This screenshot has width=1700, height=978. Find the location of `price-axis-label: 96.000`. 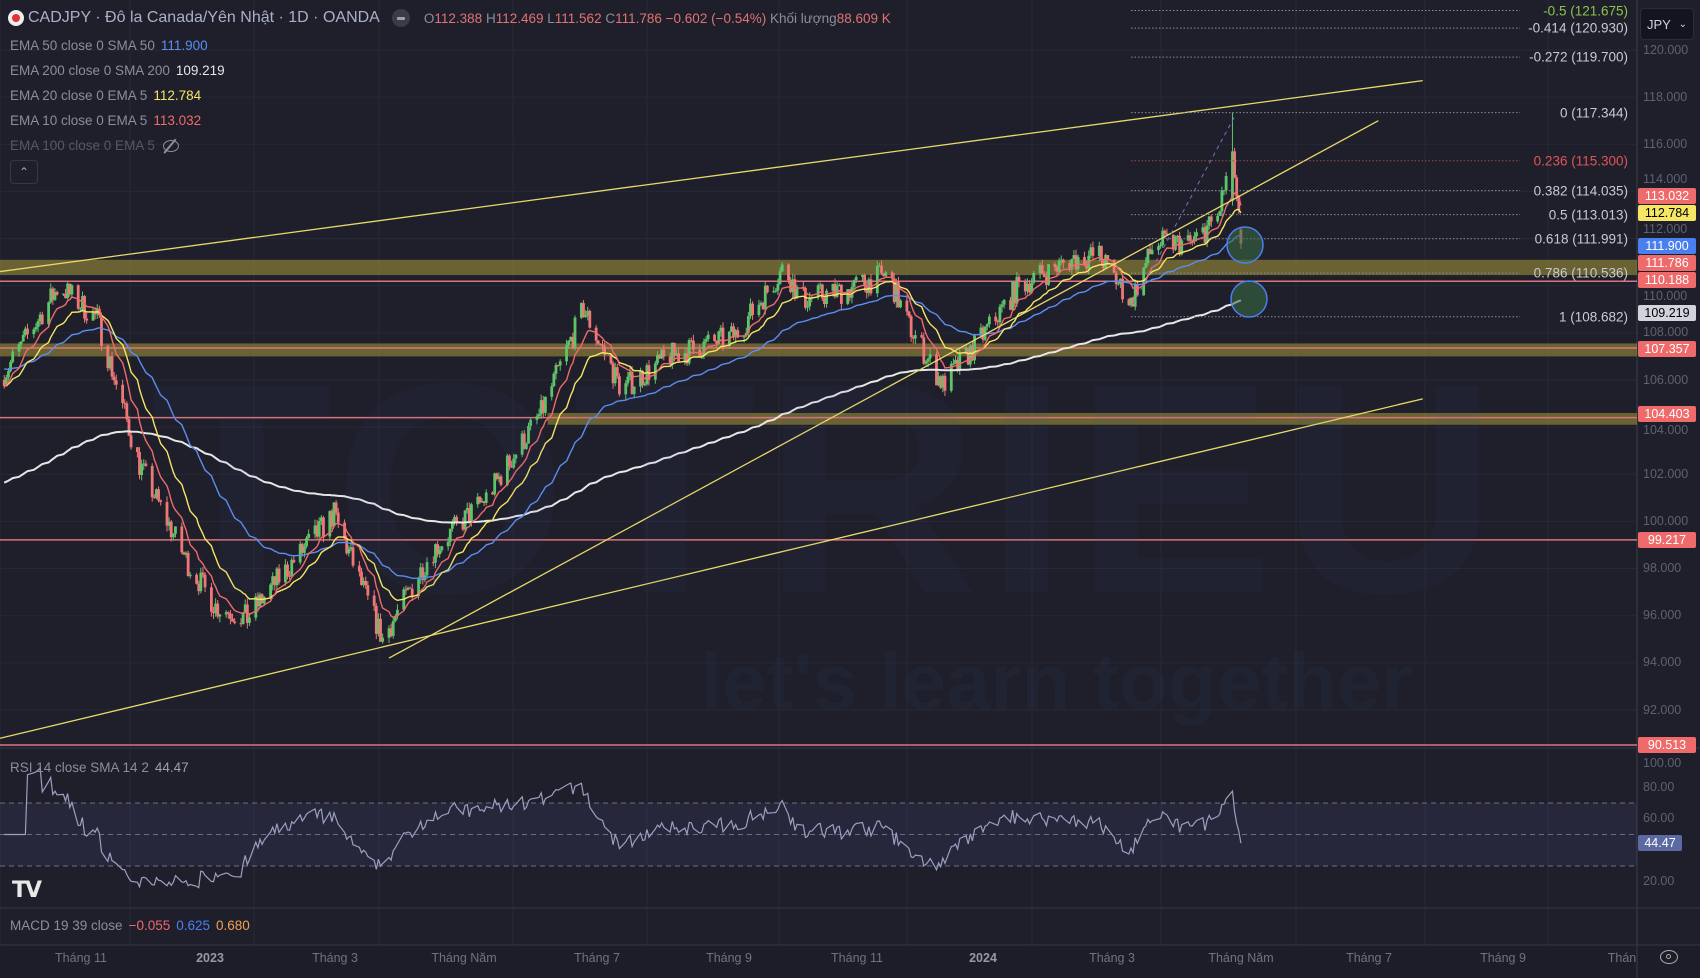

price-axis-label: 96.000 is located at coordinates (1662, 615).